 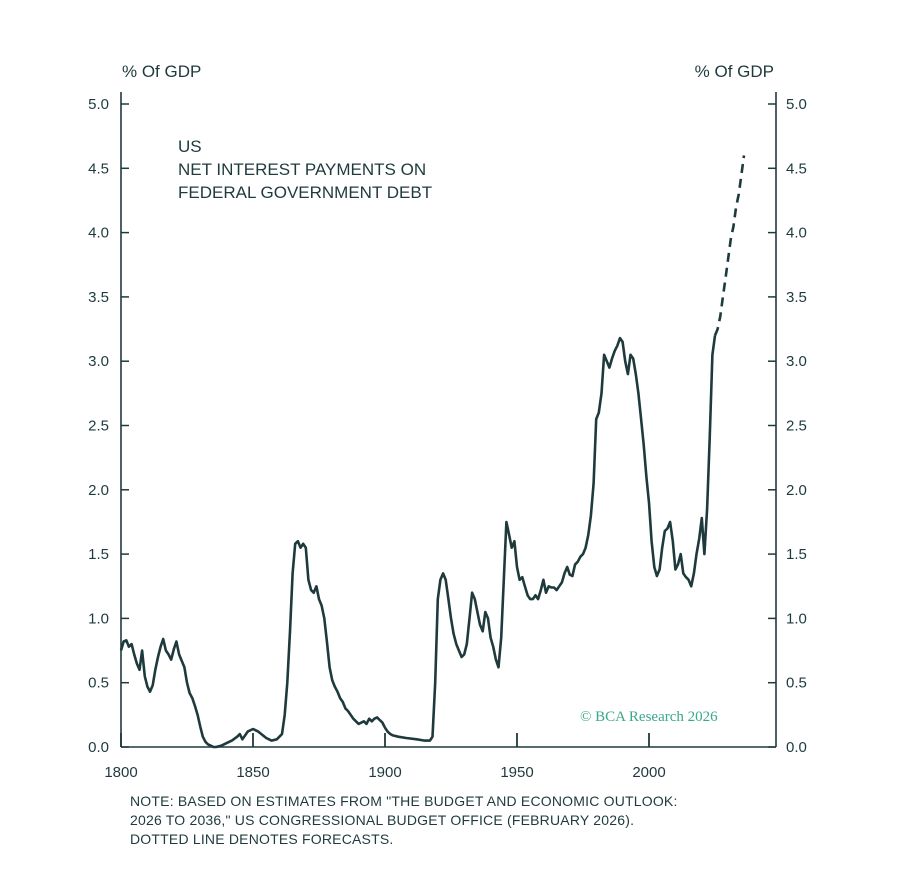 What do you see at coordinates (252, 772) in the screenshot?
I see `x-tick-label: 1850` at bounding box center [252, 772].